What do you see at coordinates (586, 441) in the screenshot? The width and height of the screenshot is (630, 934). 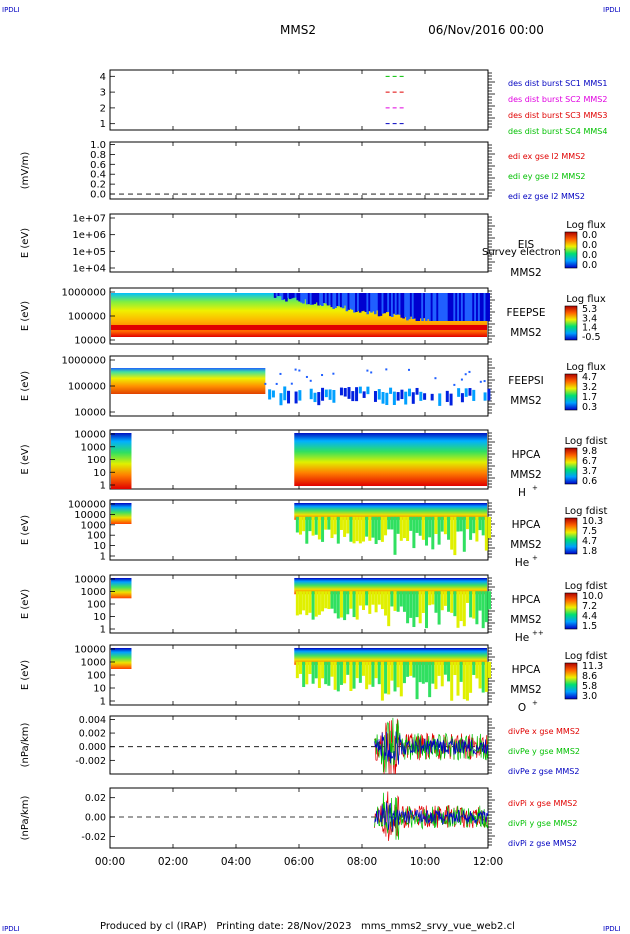 I see `hpca-h-colorbar-title: Log fdist` at bounding box center [586, 441].